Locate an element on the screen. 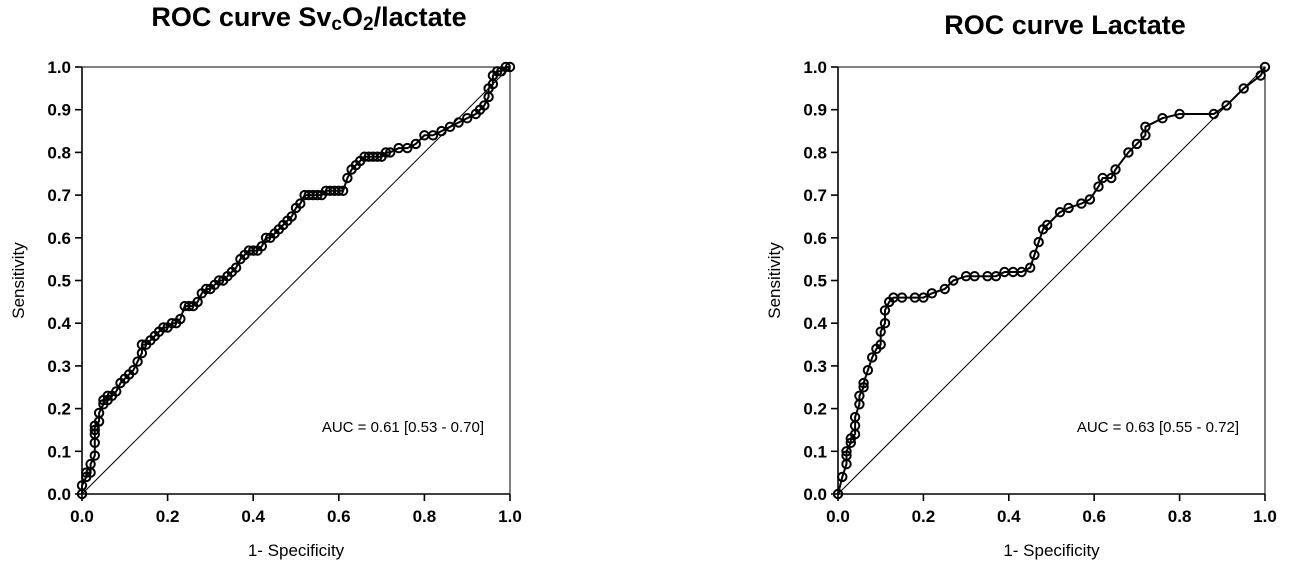 The height and width of the screenshot is (564, 1297). auc-annotation: AUC = 0.61 [0.53 - 0.70] is located at coordinates (403, 427).